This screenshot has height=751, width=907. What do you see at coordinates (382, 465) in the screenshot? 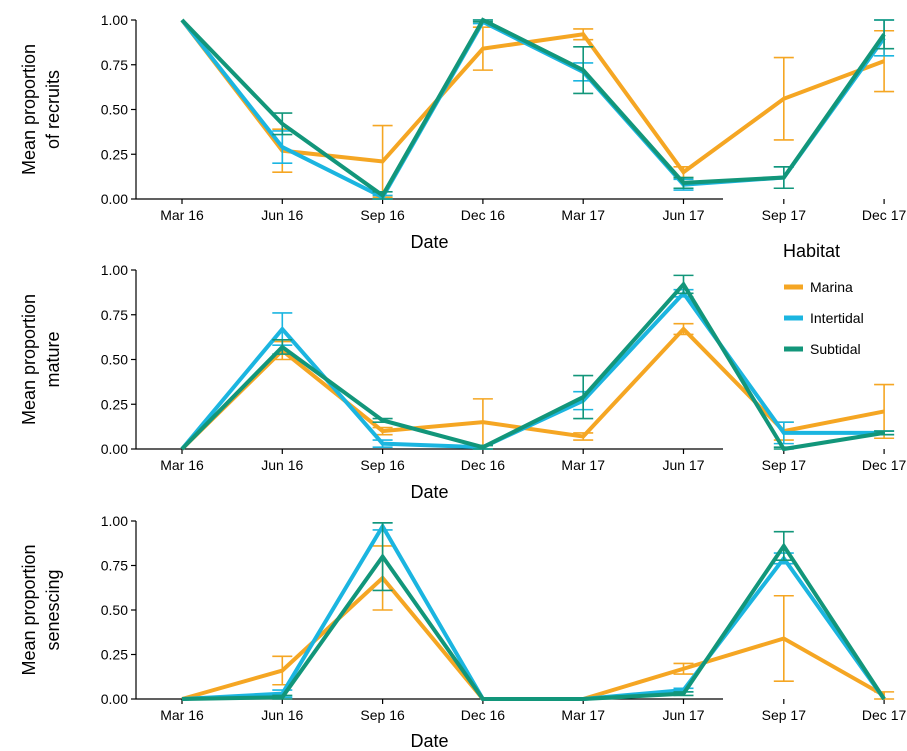
I see `panel2-x-tick-label-sep-16: Sep 16` at bounding box center [382, 465].